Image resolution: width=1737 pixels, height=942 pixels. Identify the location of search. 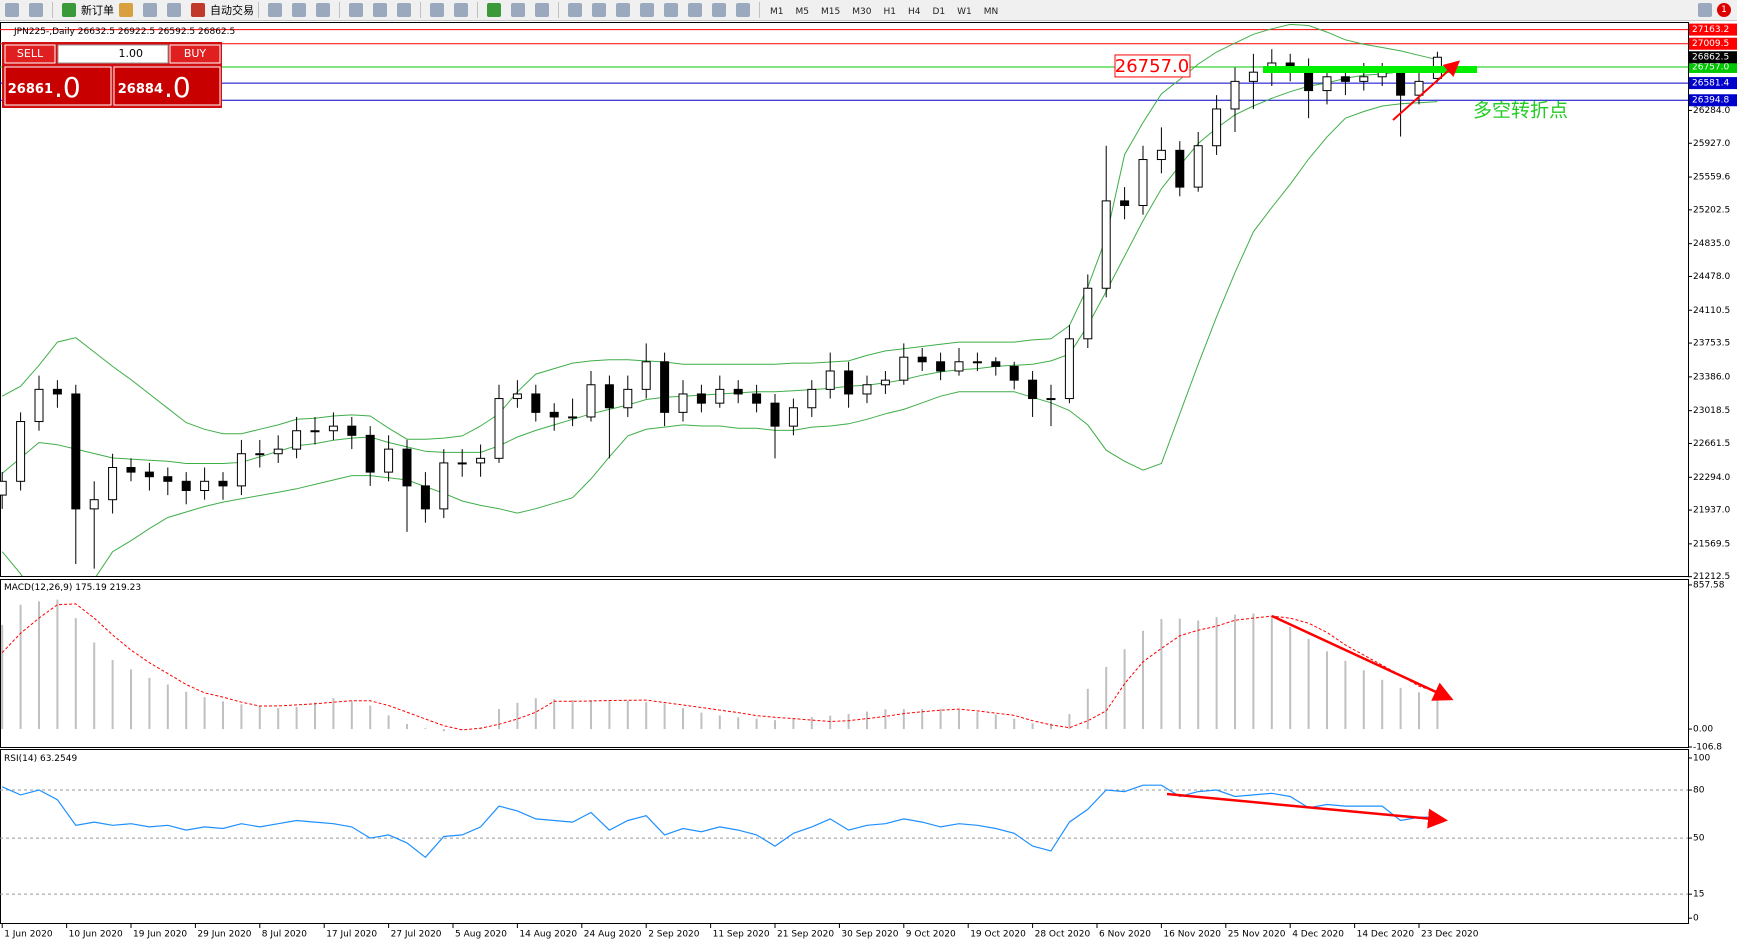
(1705, 10).